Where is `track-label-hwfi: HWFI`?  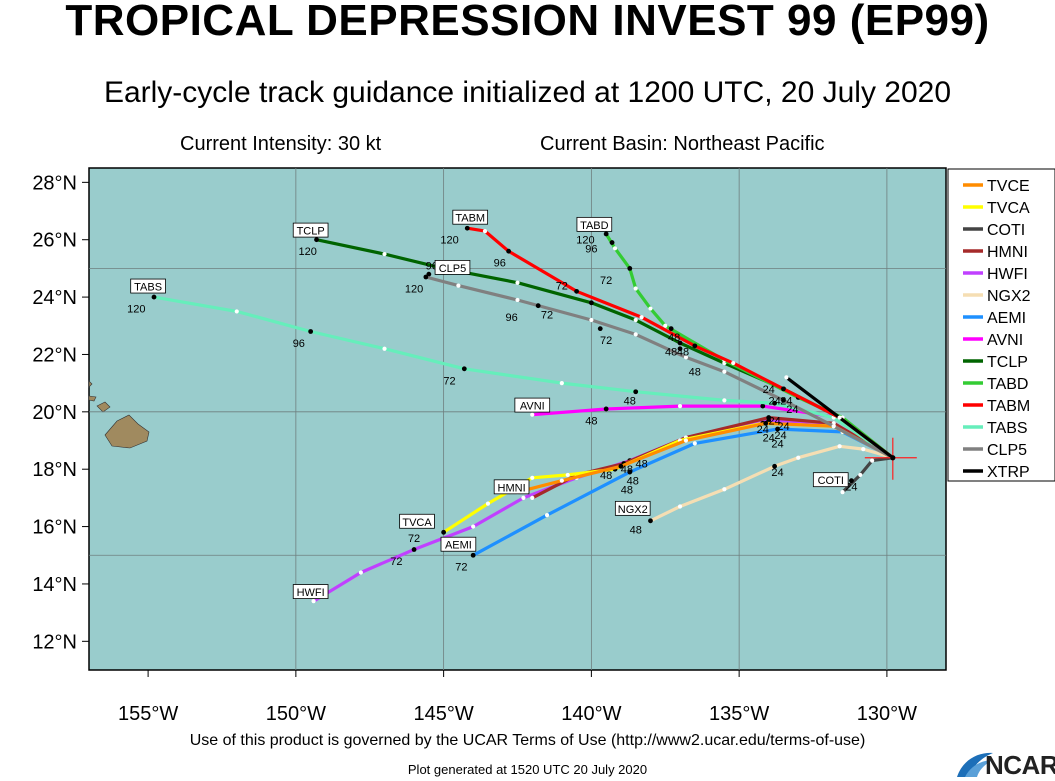
track-label-hwfi: HWFI is located at coordinates (311, 593).